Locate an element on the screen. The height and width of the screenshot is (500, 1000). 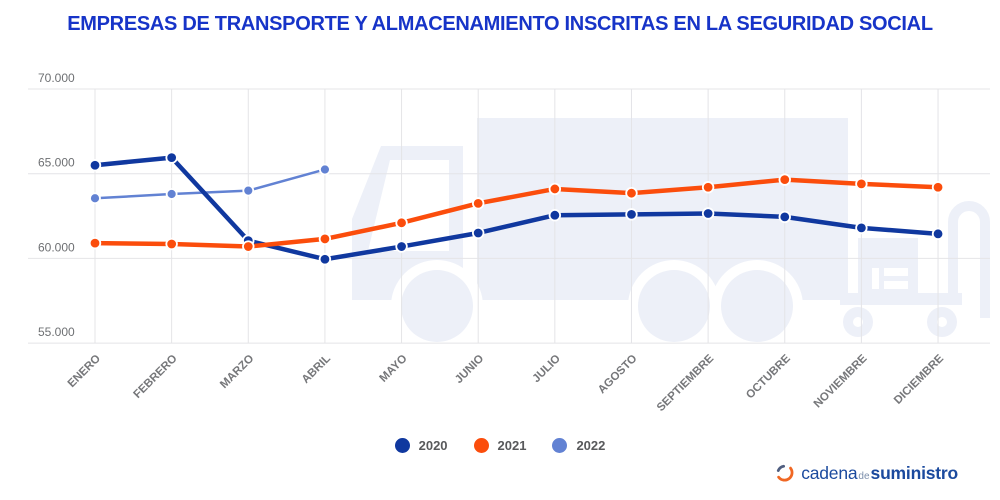
data-point-2021-DICIEMBRE is located at coordinates (938, 187).